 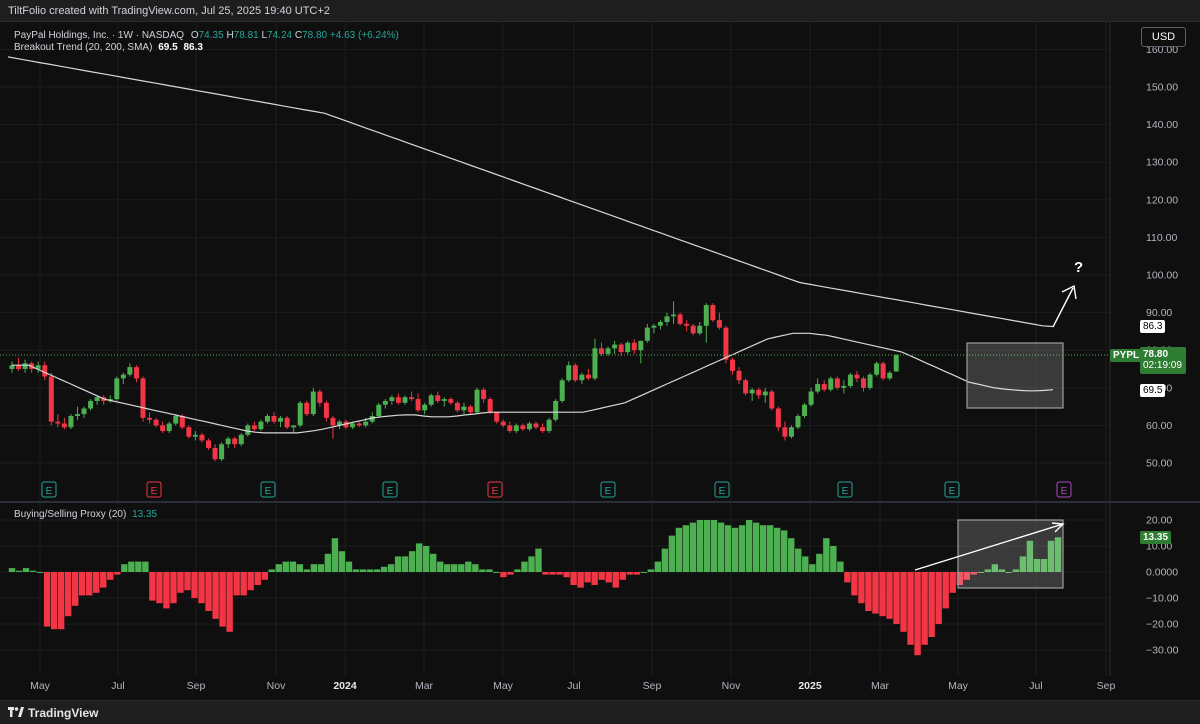 I want to click on time-tick-label: 2024, so click(x=345, y=686).